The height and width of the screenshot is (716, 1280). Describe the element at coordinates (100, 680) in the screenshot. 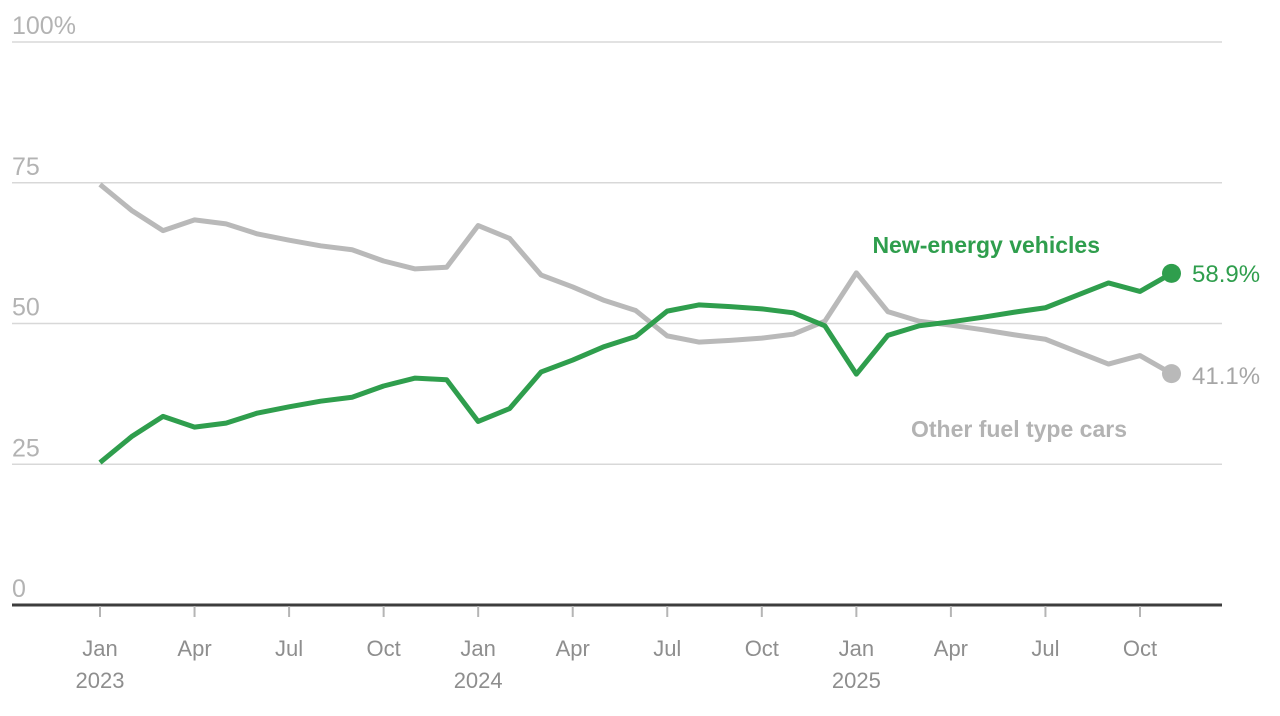

I see `x-tick-year: 2023` at that location.